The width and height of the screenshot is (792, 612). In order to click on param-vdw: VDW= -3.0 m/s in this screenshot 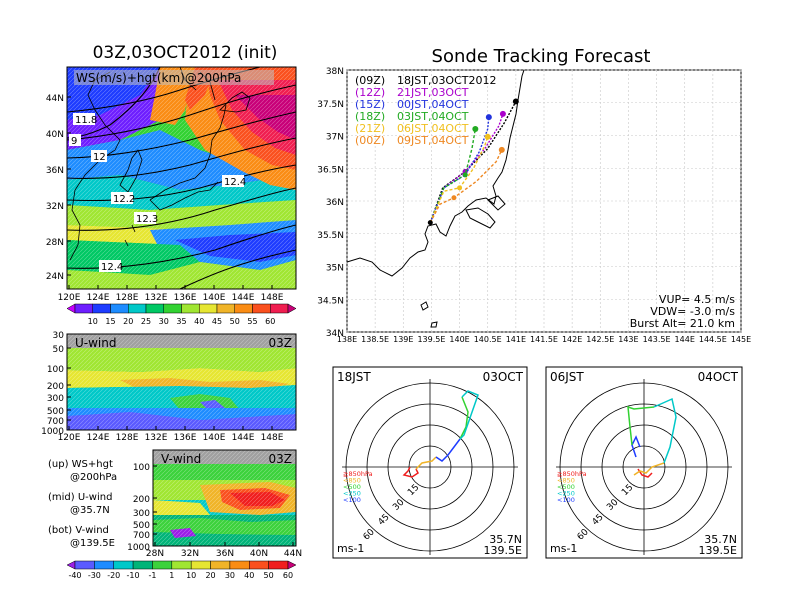, I will do `click(692, 311)`.